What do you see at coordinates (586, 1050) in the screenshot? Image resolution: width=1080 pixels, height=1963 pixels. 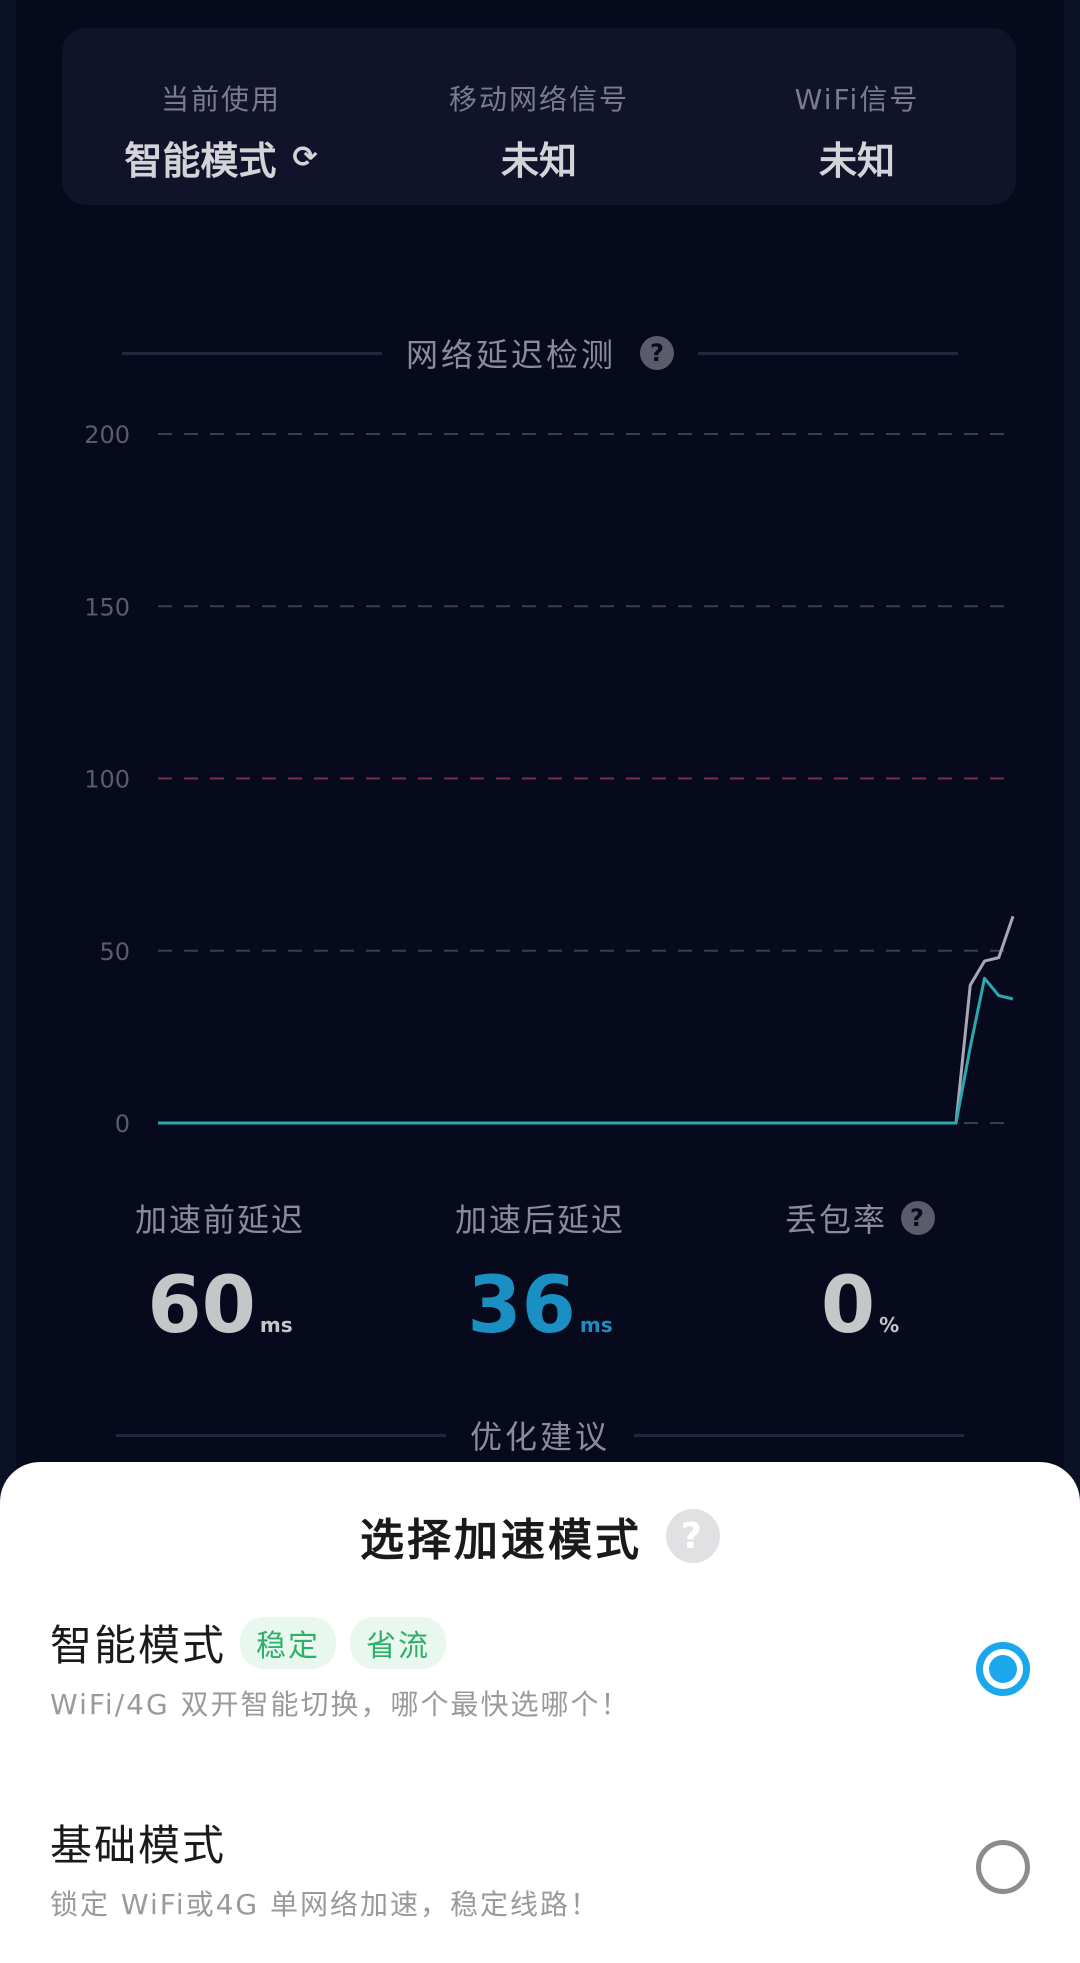 I see `series-after-line` at bounding box center [586, 1050].